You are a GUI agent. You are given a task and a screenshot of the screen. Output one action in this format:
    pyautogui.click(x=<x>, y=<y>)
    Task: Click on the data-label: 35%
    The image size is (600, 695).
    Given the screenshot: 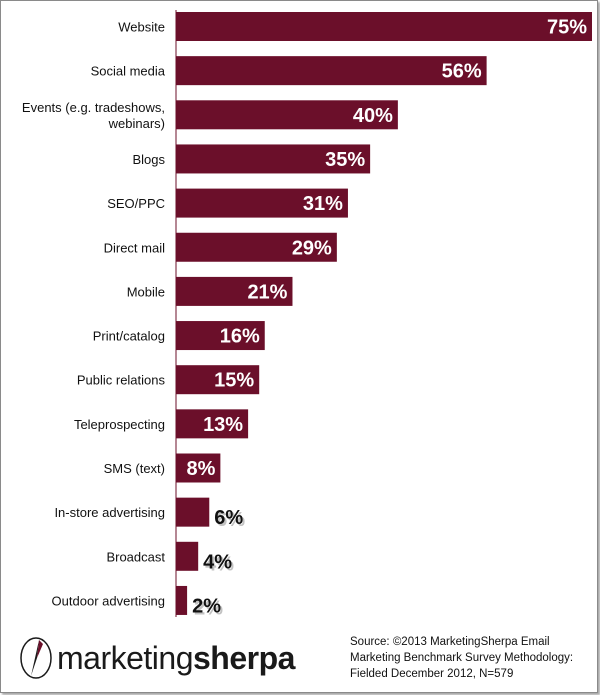 What is the action you would take?
    pyautogui.click(x=345, y=160)
    